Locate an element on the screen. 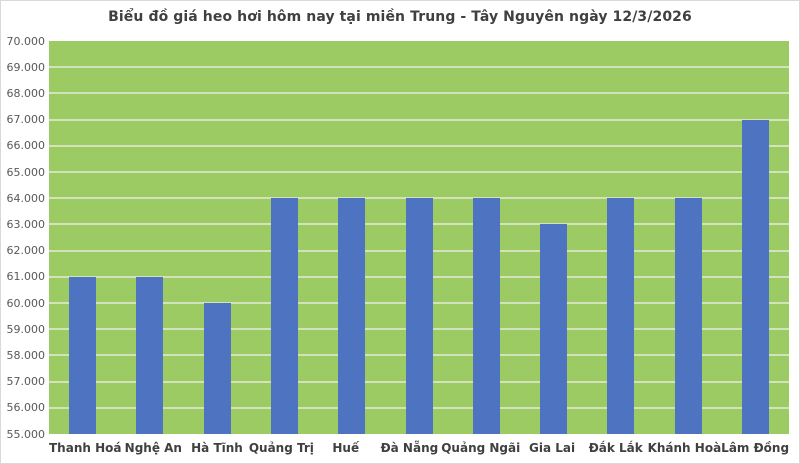  x-axis-label: Đắk Lắk is located at coordinates (615, 448).